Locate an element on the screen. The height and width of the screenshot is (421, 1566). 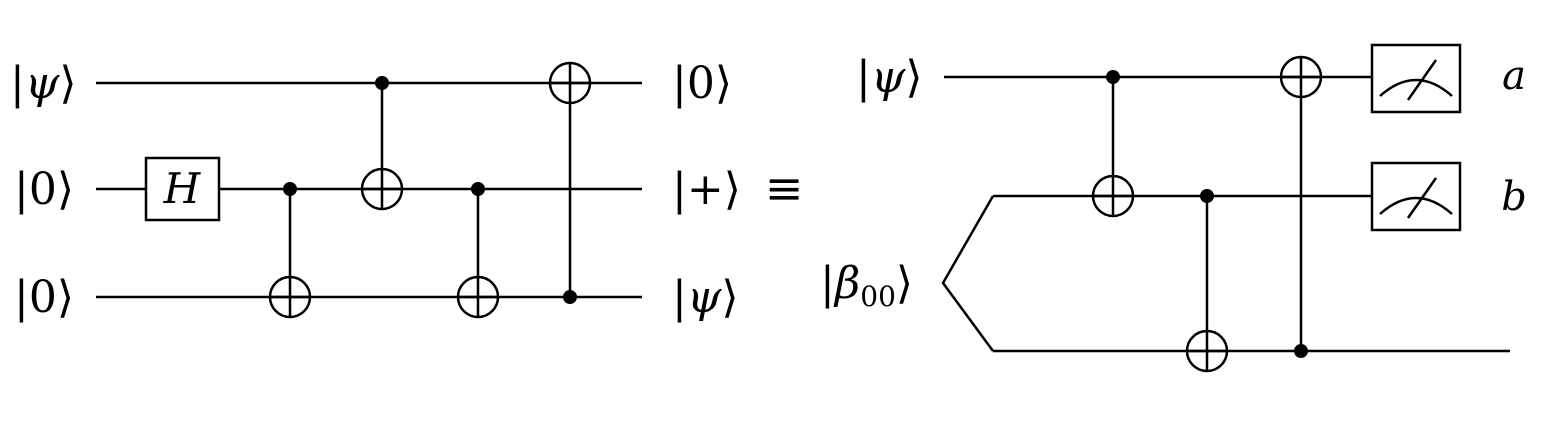
right-input-bell: |β00⟩ is located at coordinates (866, 285).